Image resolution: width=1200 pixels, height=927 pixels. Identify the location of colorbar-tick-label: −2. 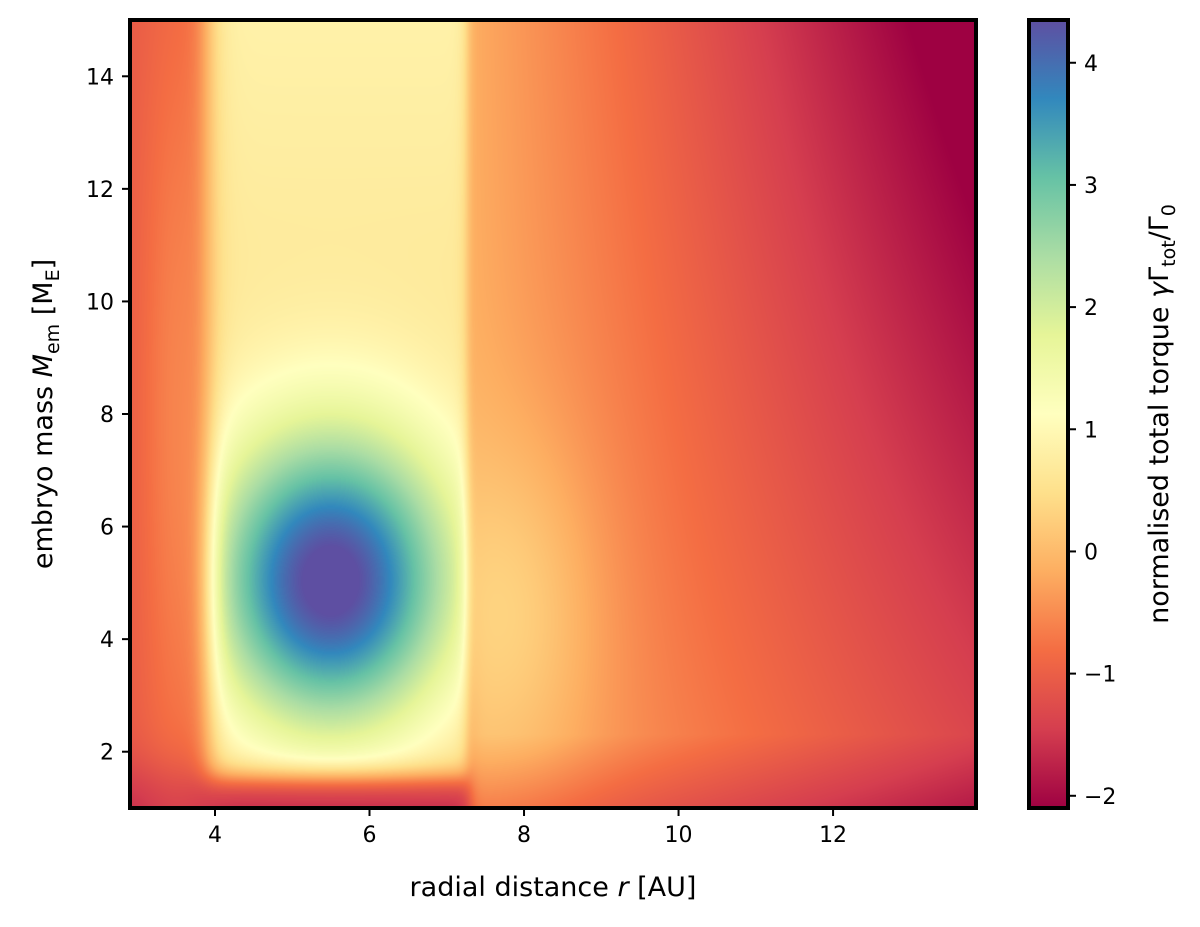
(1100, 797).